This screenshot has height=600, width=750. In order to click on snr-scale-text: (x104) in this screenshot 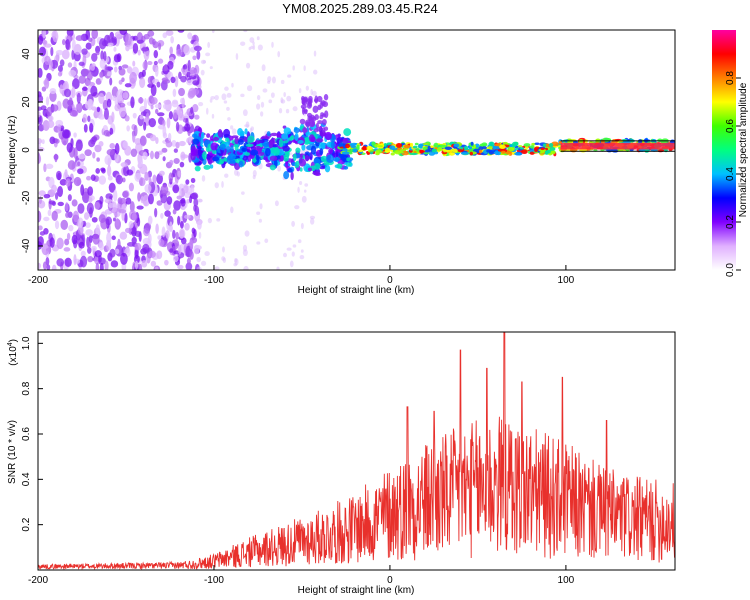, I will do `click(13, 352)`.